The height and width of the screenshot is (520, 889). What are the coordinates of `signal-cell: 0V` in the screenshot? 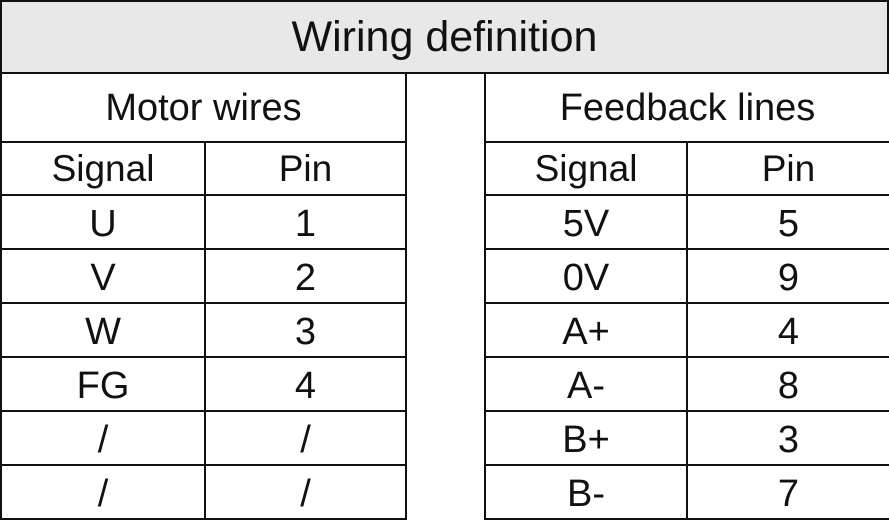 It's located at (586, 276).